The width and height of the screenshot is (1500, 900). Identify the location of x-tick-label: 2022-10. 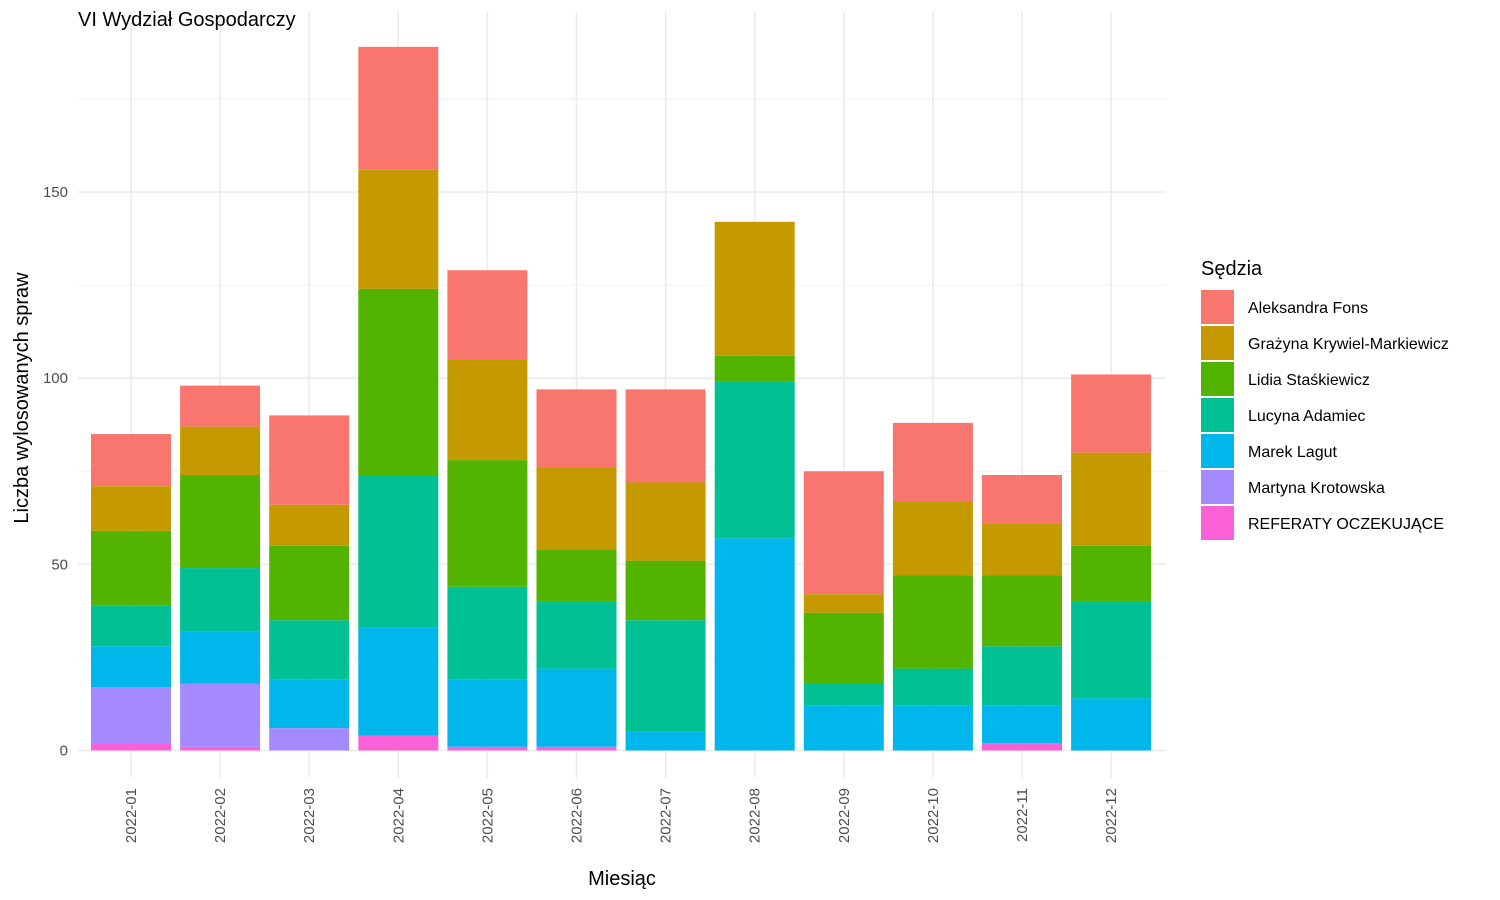
(933, 815).